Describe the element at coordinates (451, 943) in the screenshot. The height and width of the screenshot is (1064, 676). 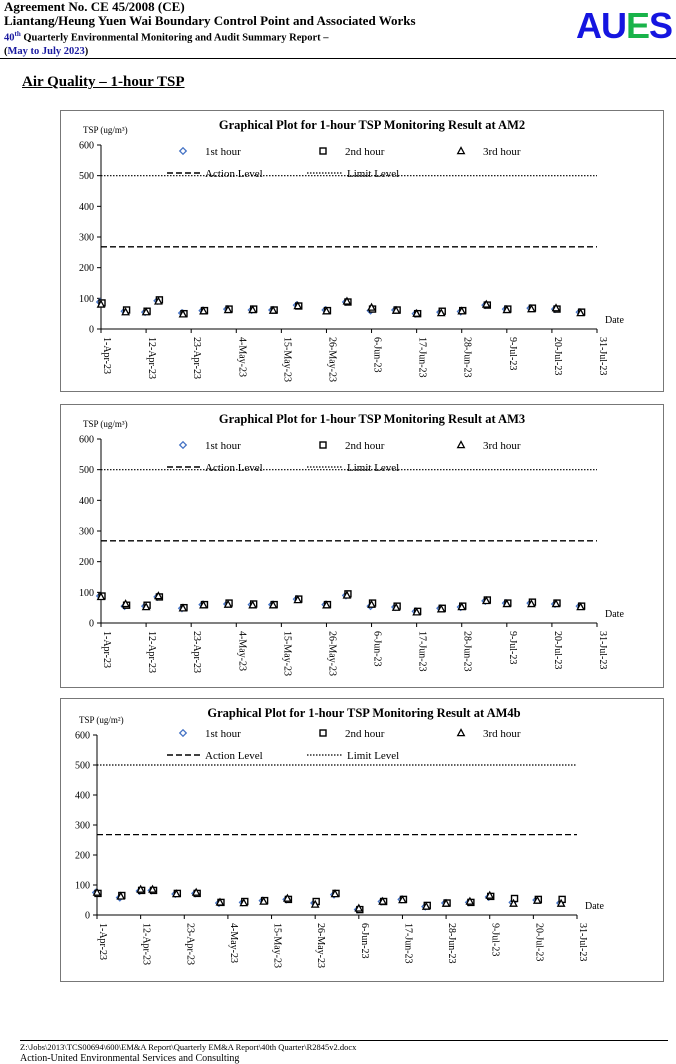
I see `x-tick-label: 28-Jun-23` at that location.